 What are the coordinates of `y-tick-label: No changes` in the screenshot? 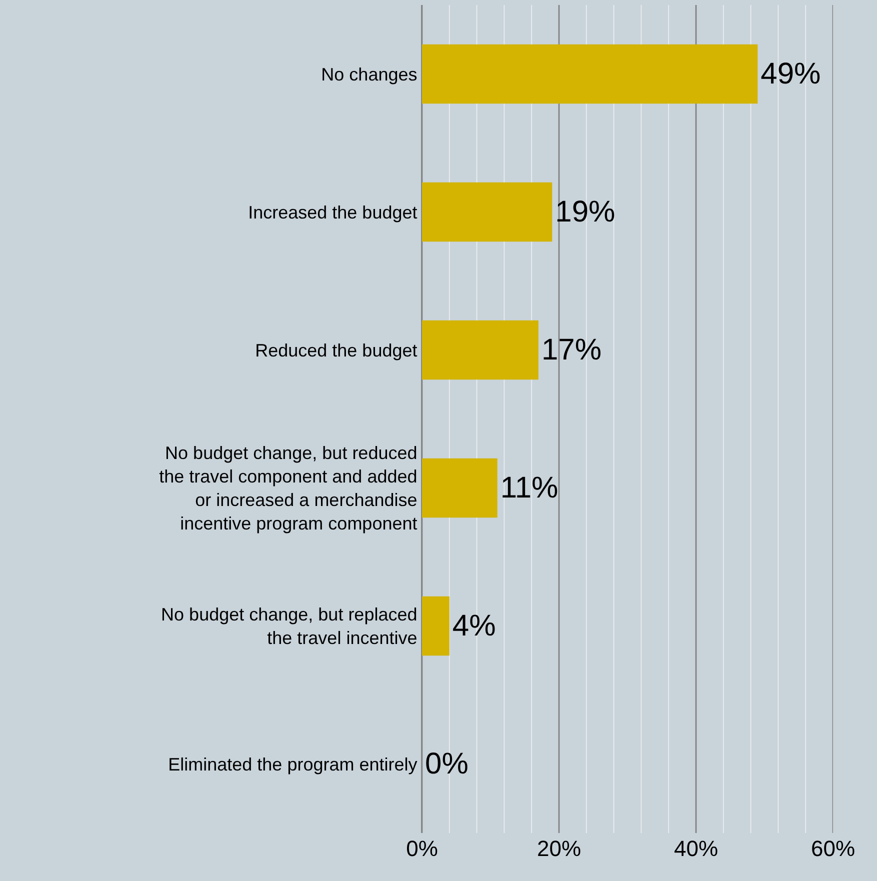 It's located at (369, 74).